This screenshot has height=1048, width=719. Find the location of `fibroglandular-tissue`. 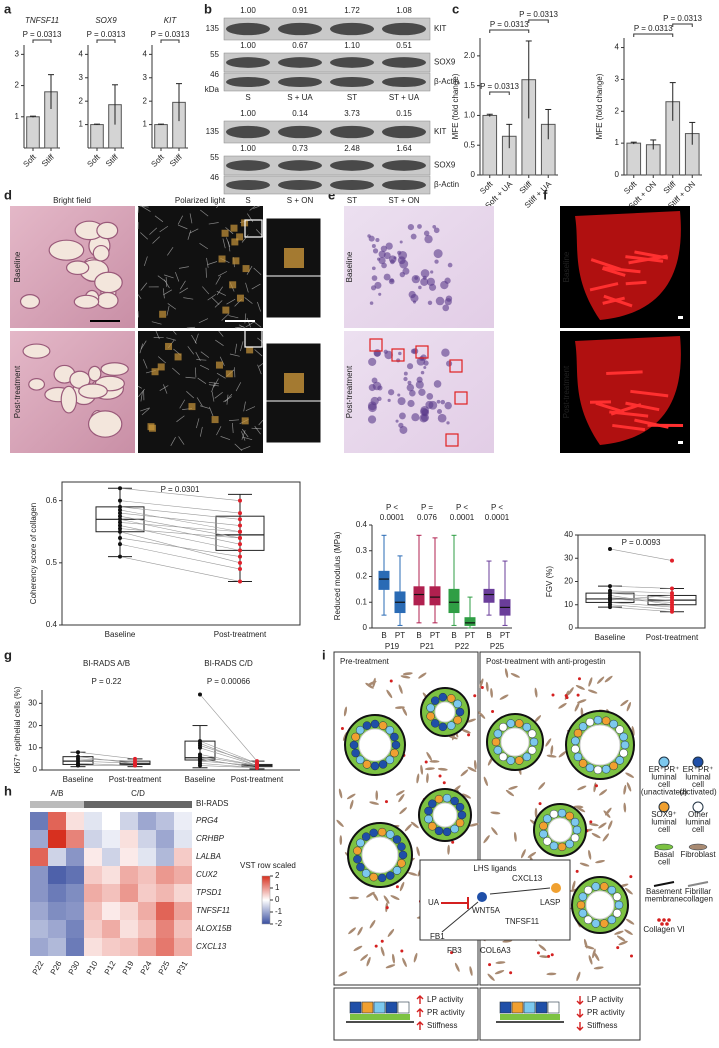

fibroglandular-tissue is located at coordinates (648, 259).